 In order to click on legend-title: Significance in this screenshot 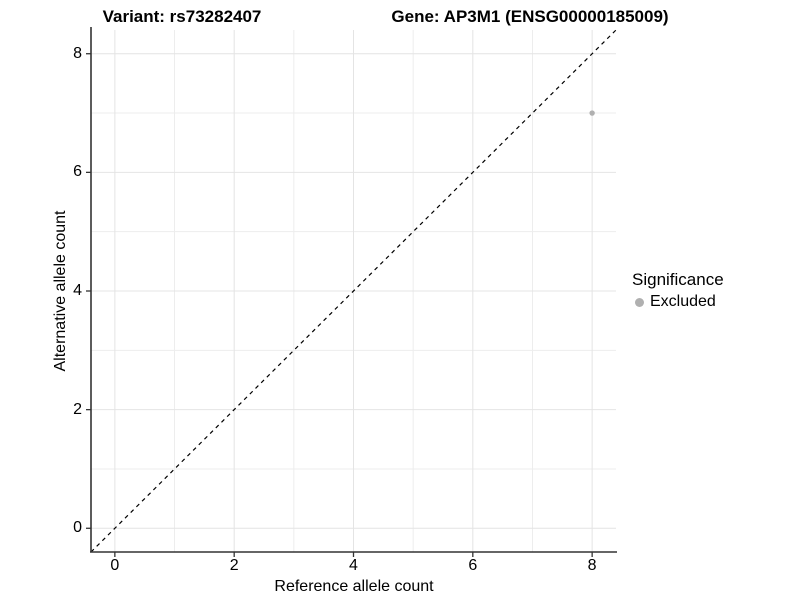, I will do `click(678, 279)`.